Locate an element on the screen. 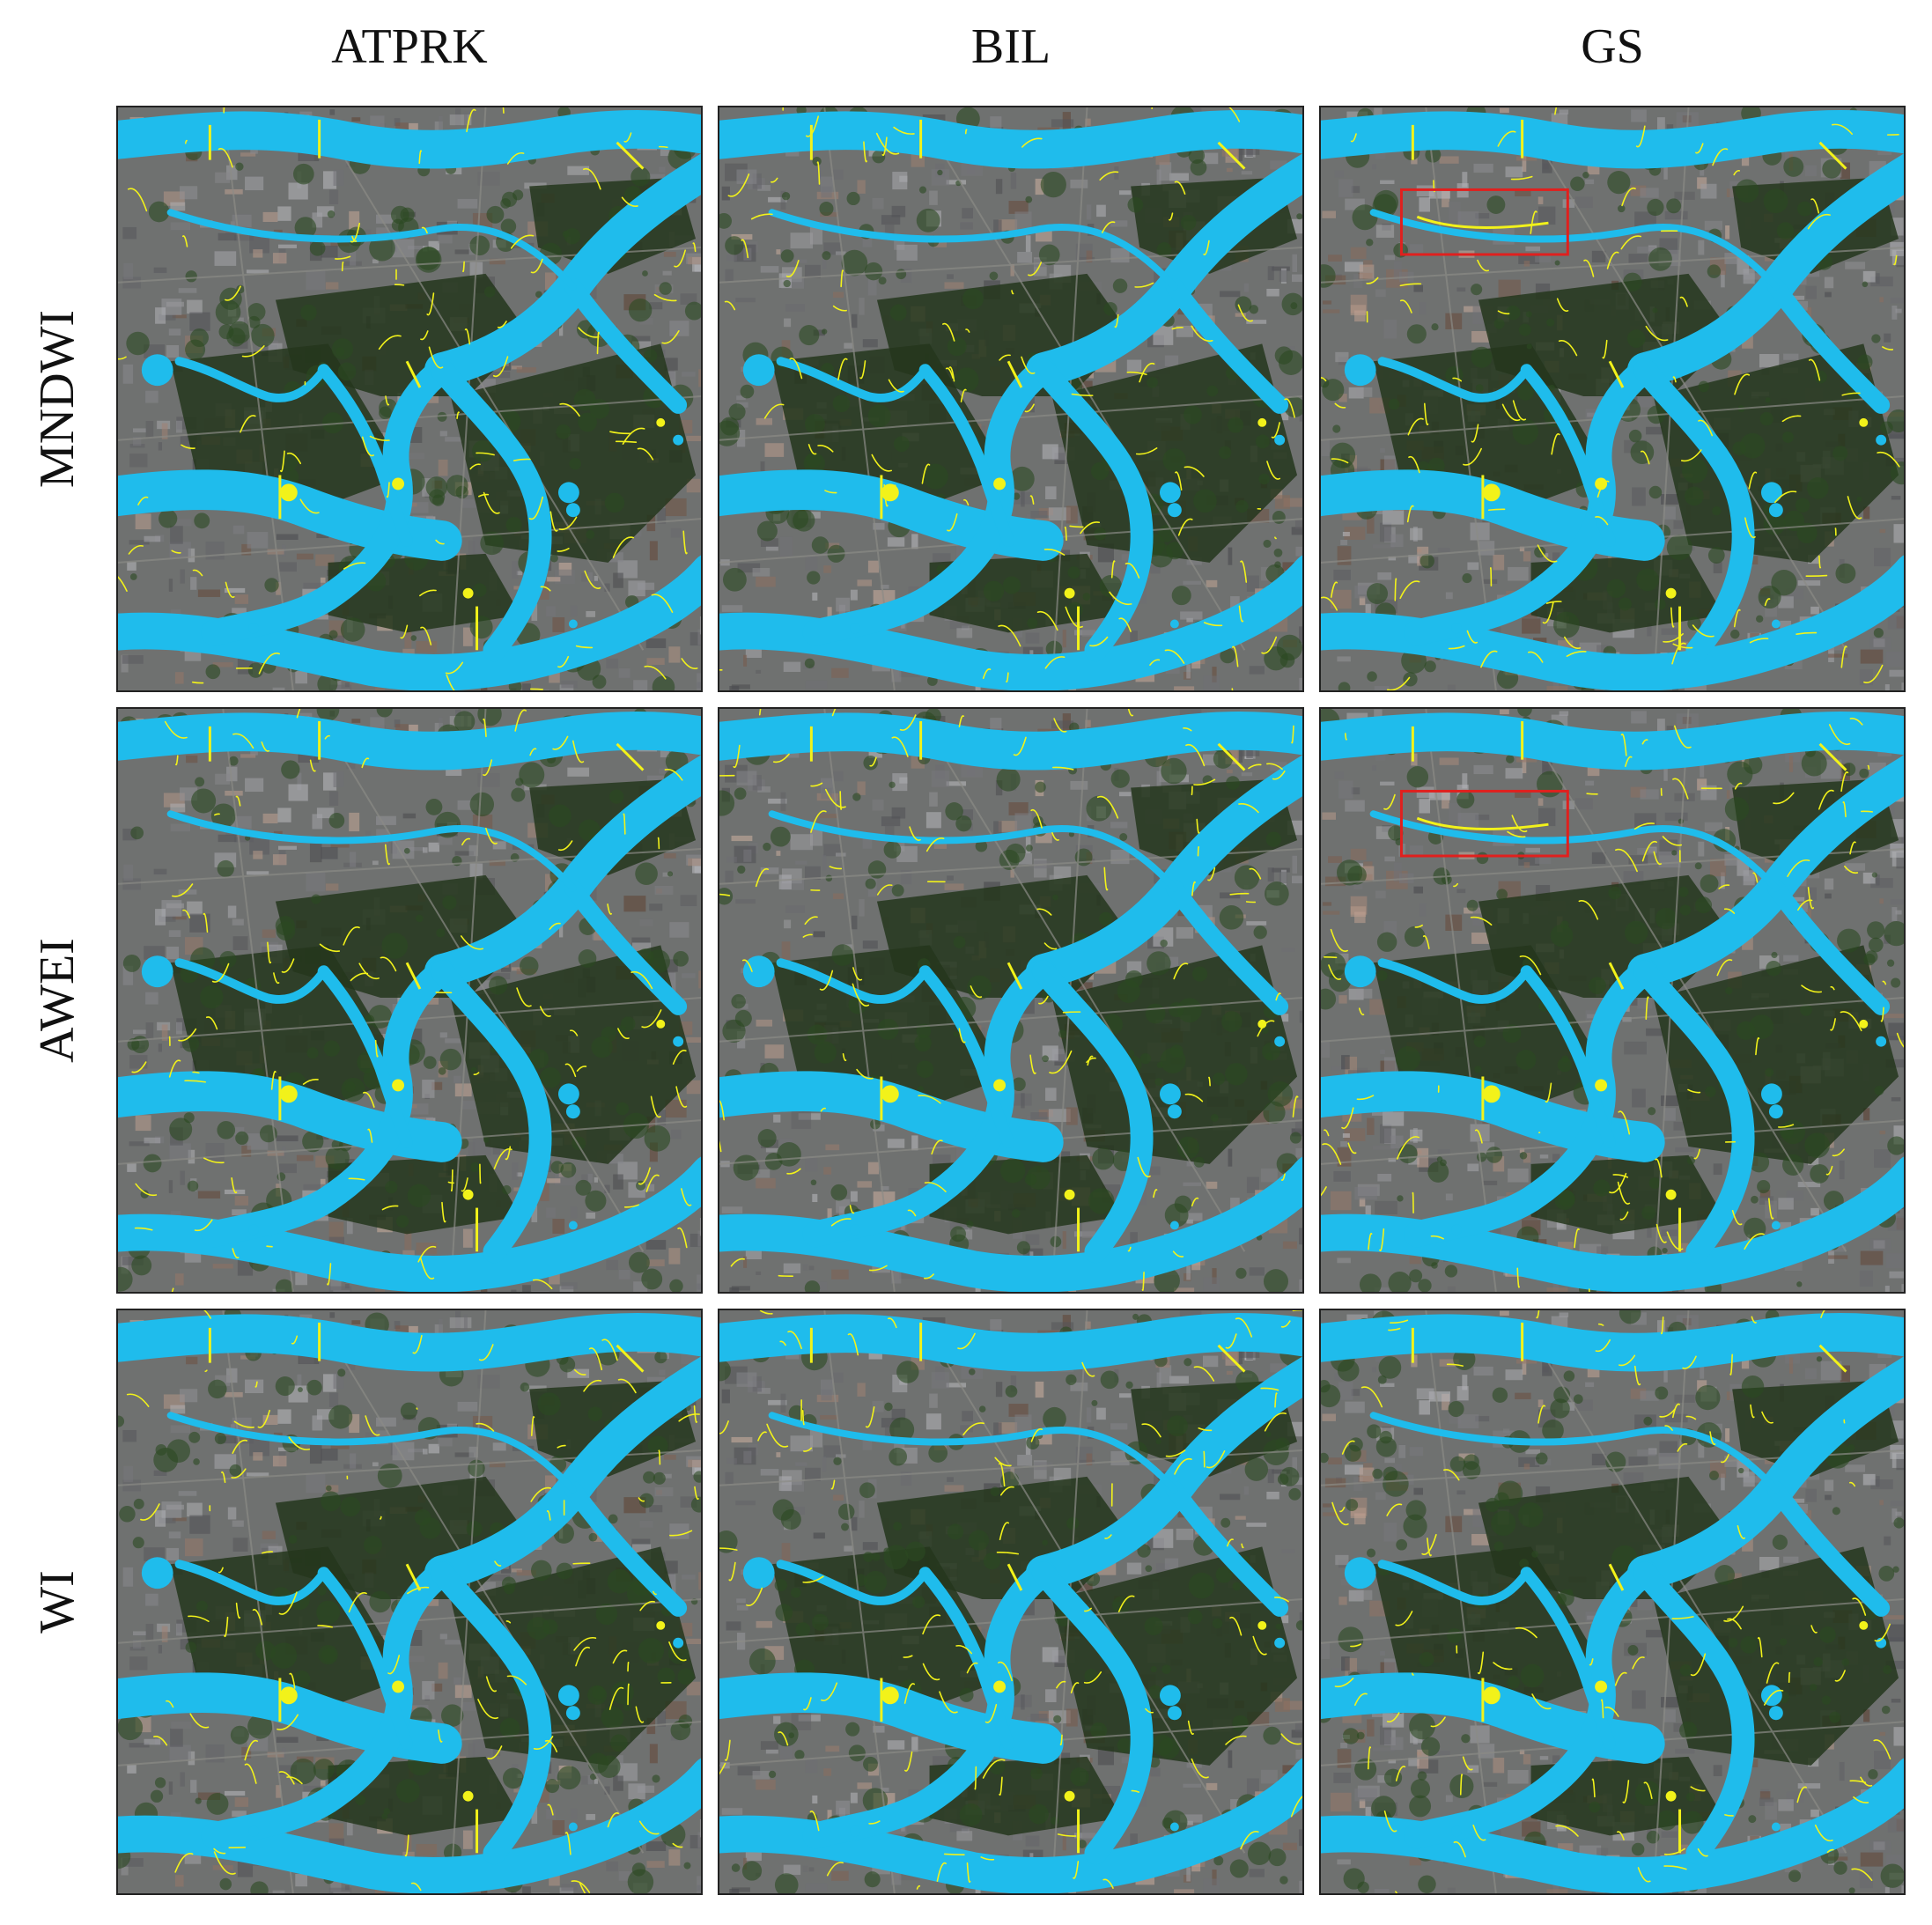 This screenshot has height=1925, width=1932. panel-mndwi-gs is located at coordinates (1612, 399).